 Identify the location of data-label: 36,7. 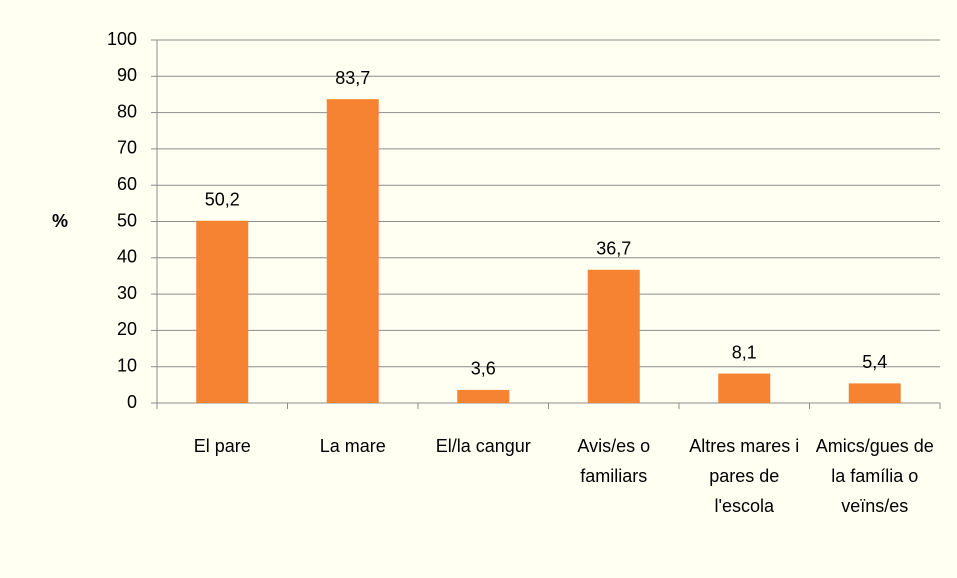
(613, 249).